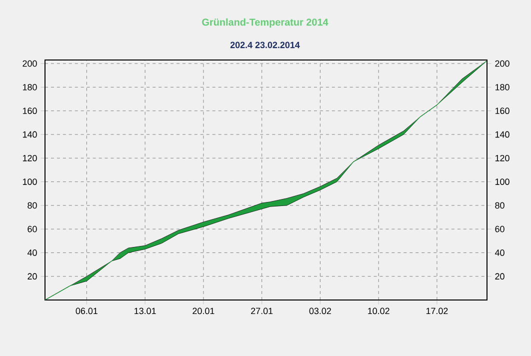 The image size is (531, 356). Describe the element at coordinates (32, 205) in the screenshot. I see `y-tick-label: 80` at that location.